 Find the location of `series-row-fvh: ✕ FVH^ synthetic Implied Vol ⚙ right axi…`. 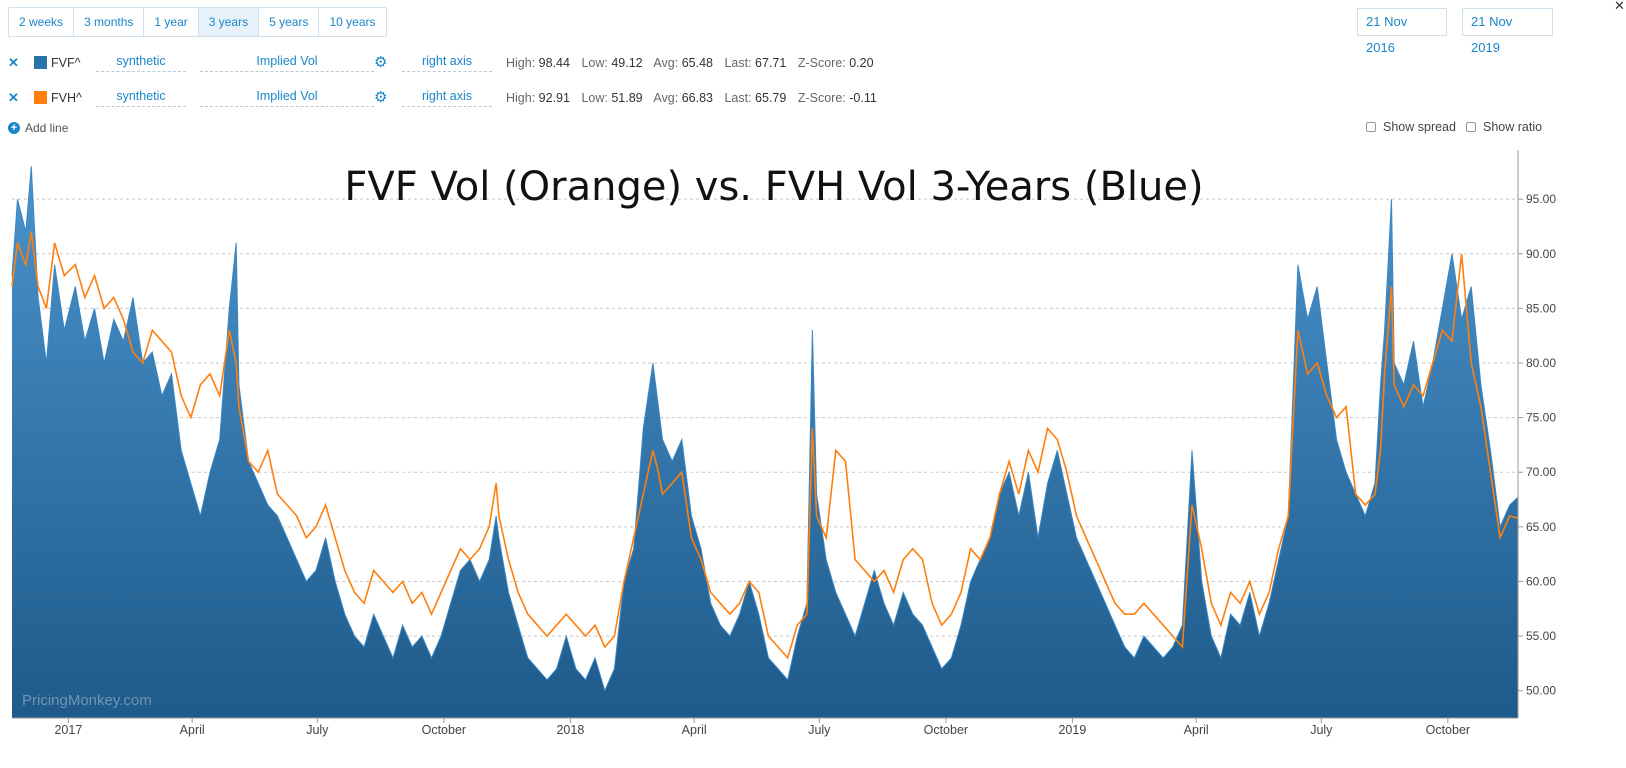

series-row-fvh: ✕ FVH^ synthetic Implied Vol ⚙ right axi… is located at coordinates (500, 98).